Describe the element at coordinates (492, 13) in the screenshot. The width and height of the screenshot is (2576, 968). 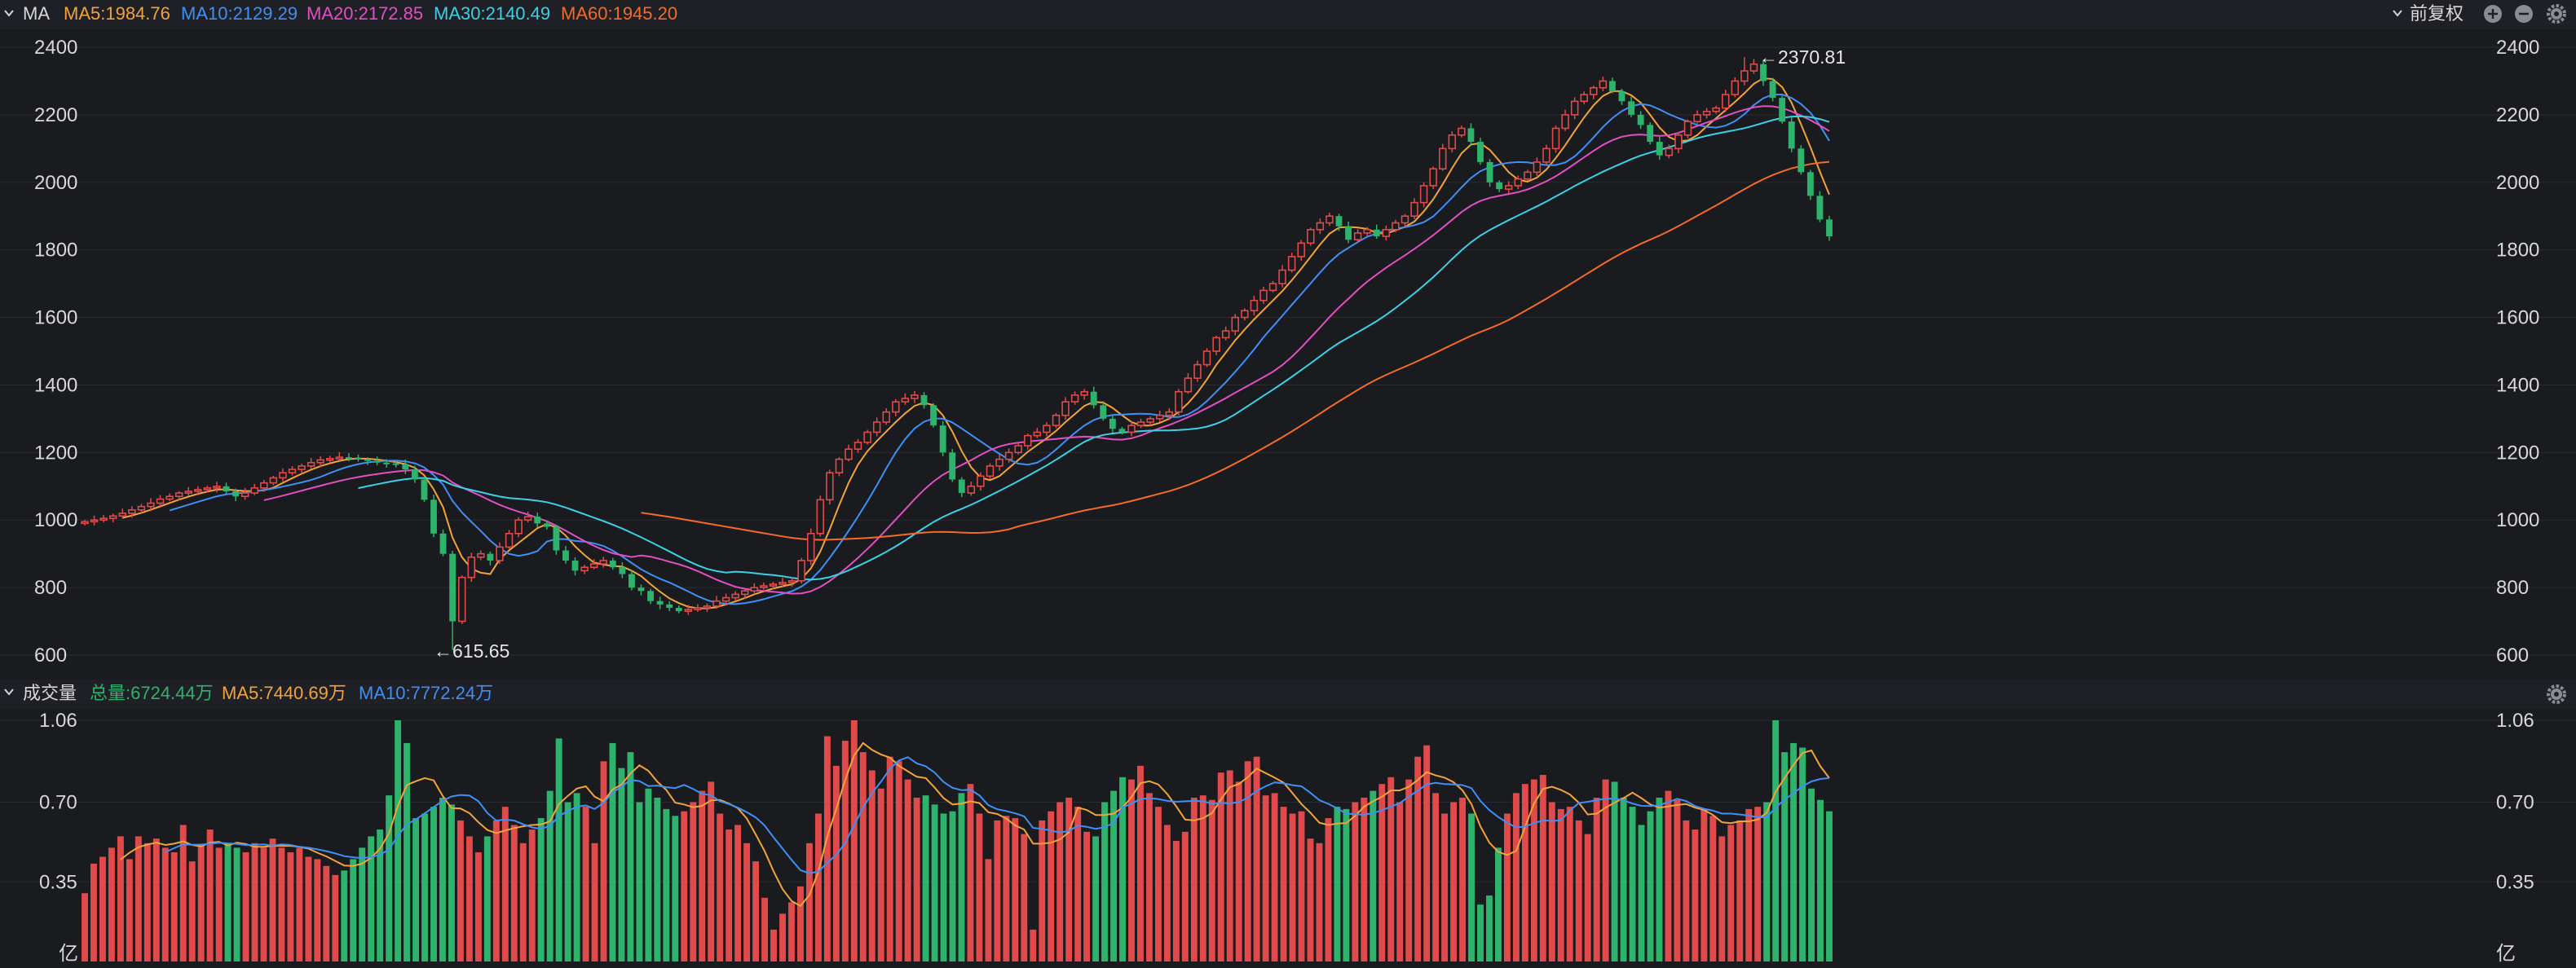
I see `ma30-label: MA30:2140.49` at that location.